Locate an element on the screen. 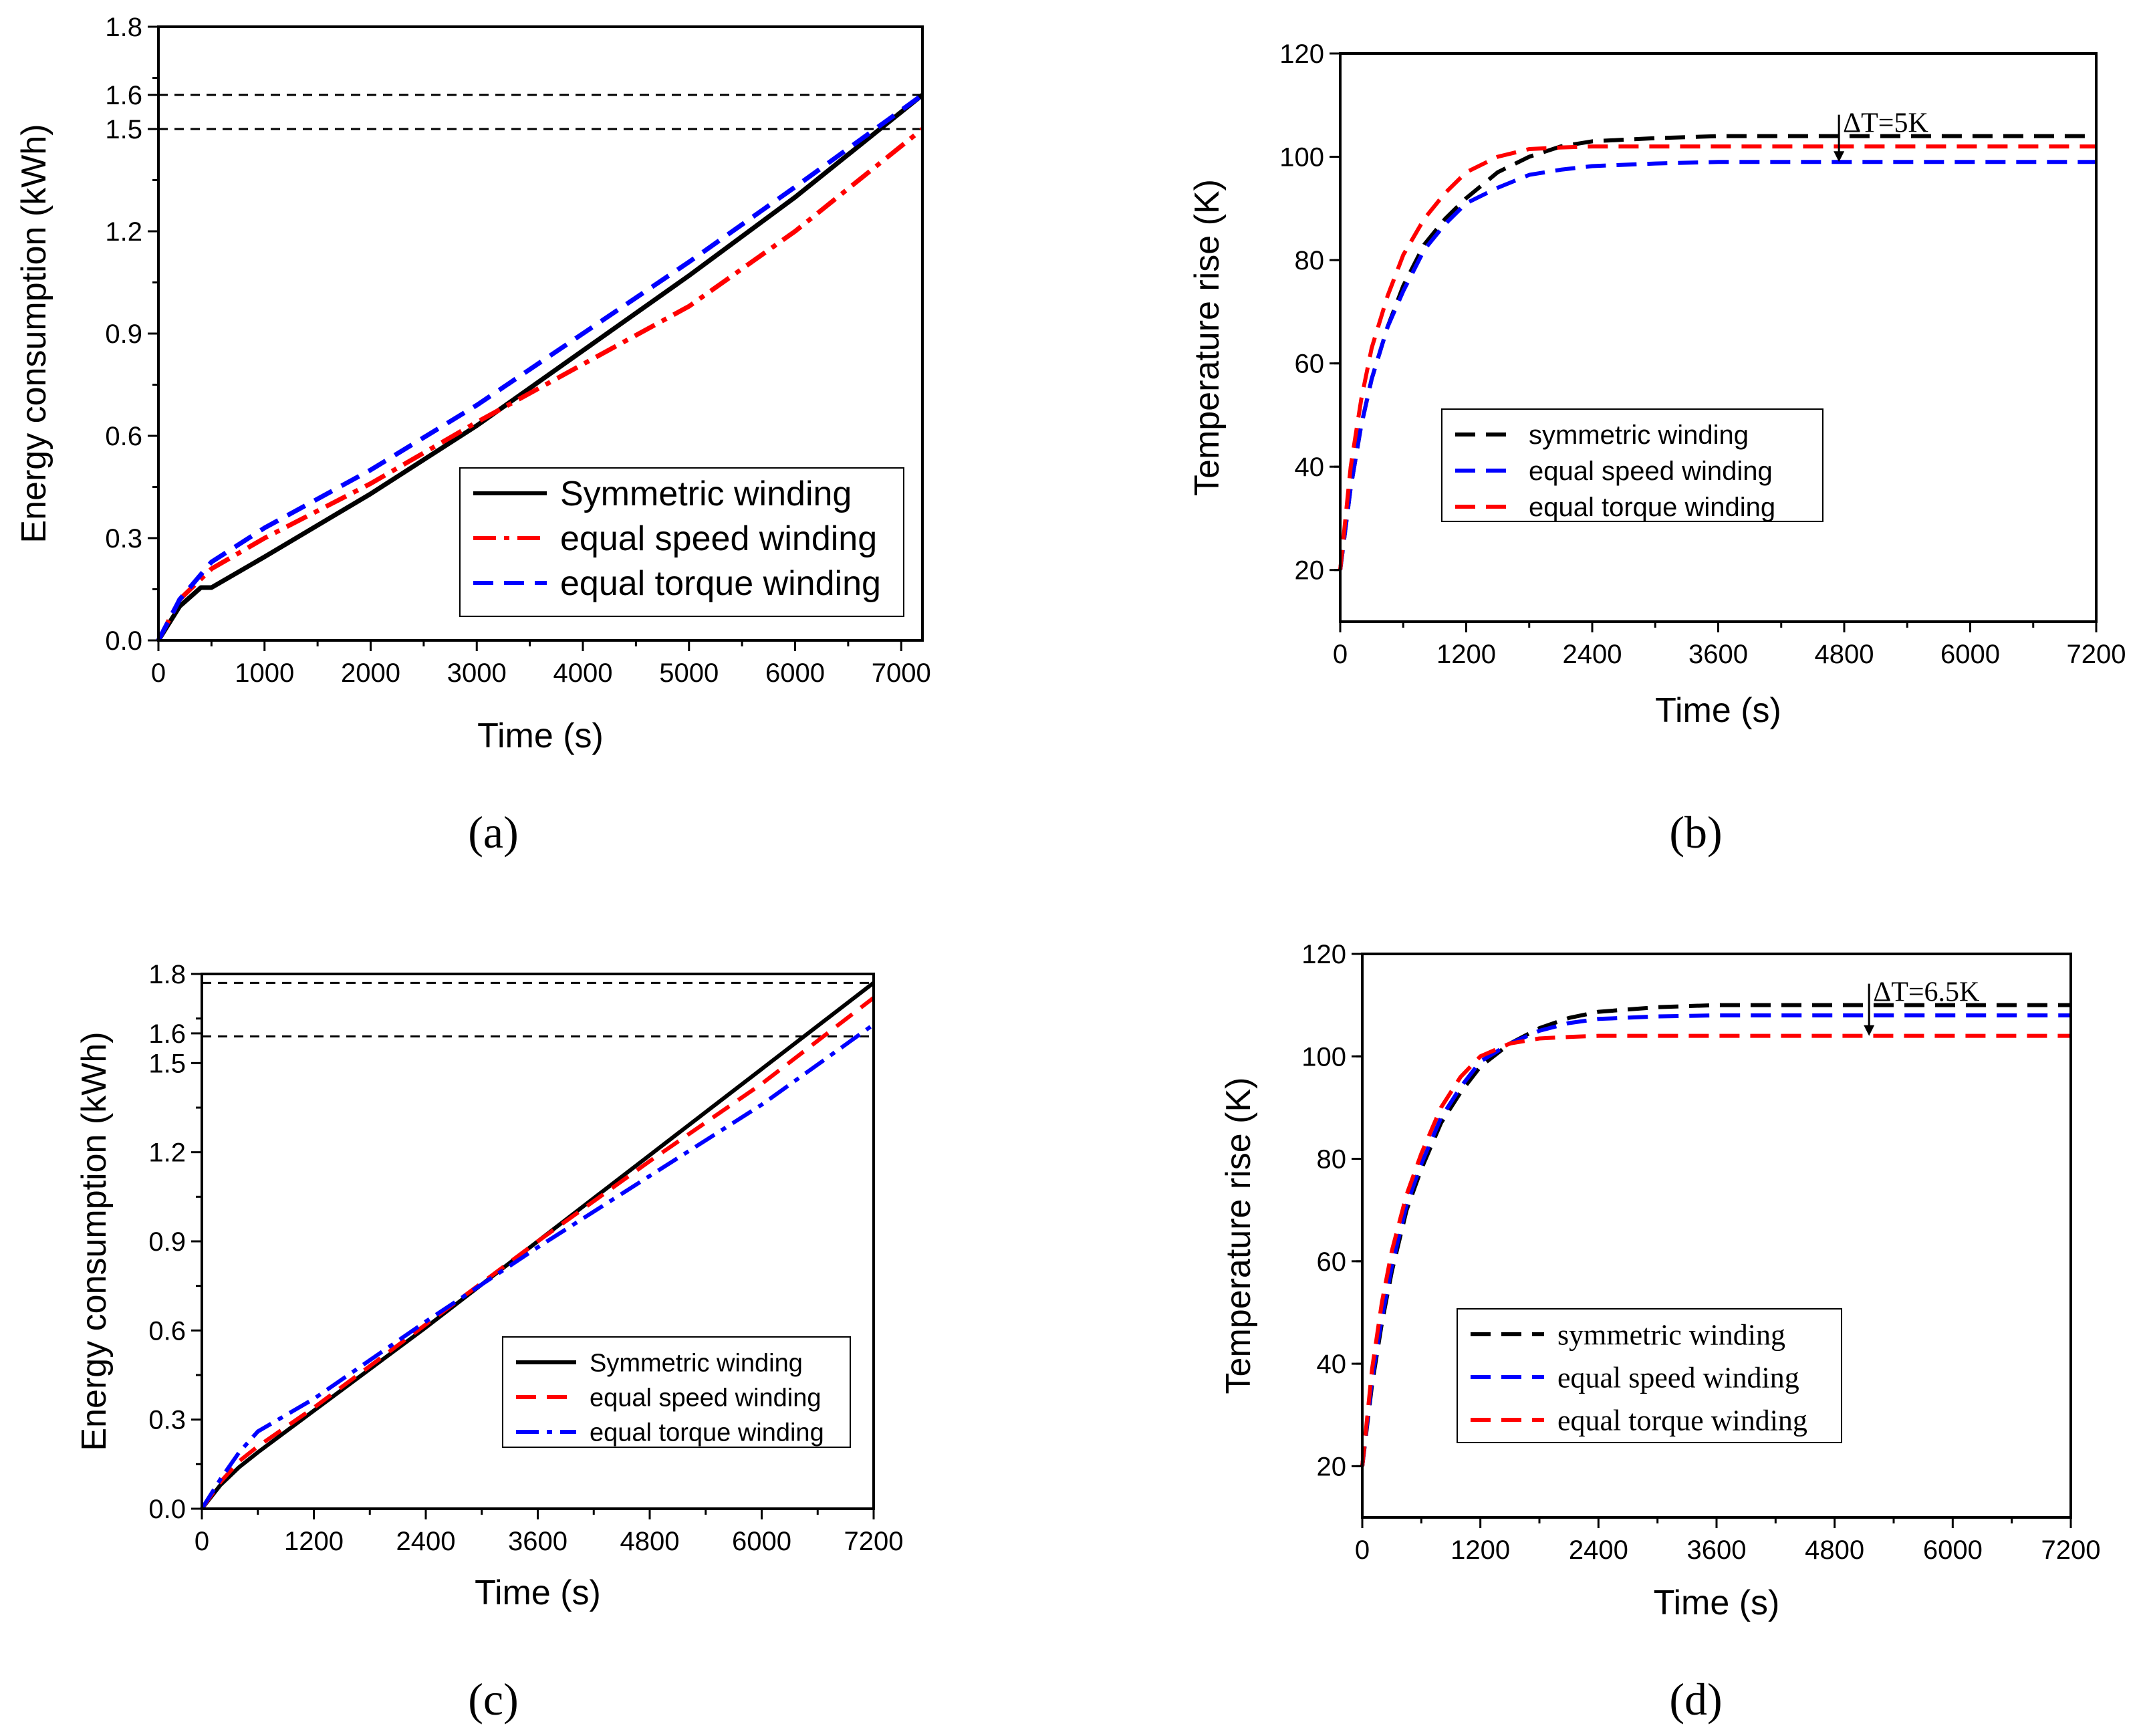 Image resolution: width=2141 pixels, height=1736 pixels. x-tick-label: 5000 is located at coordinates (689, 673).